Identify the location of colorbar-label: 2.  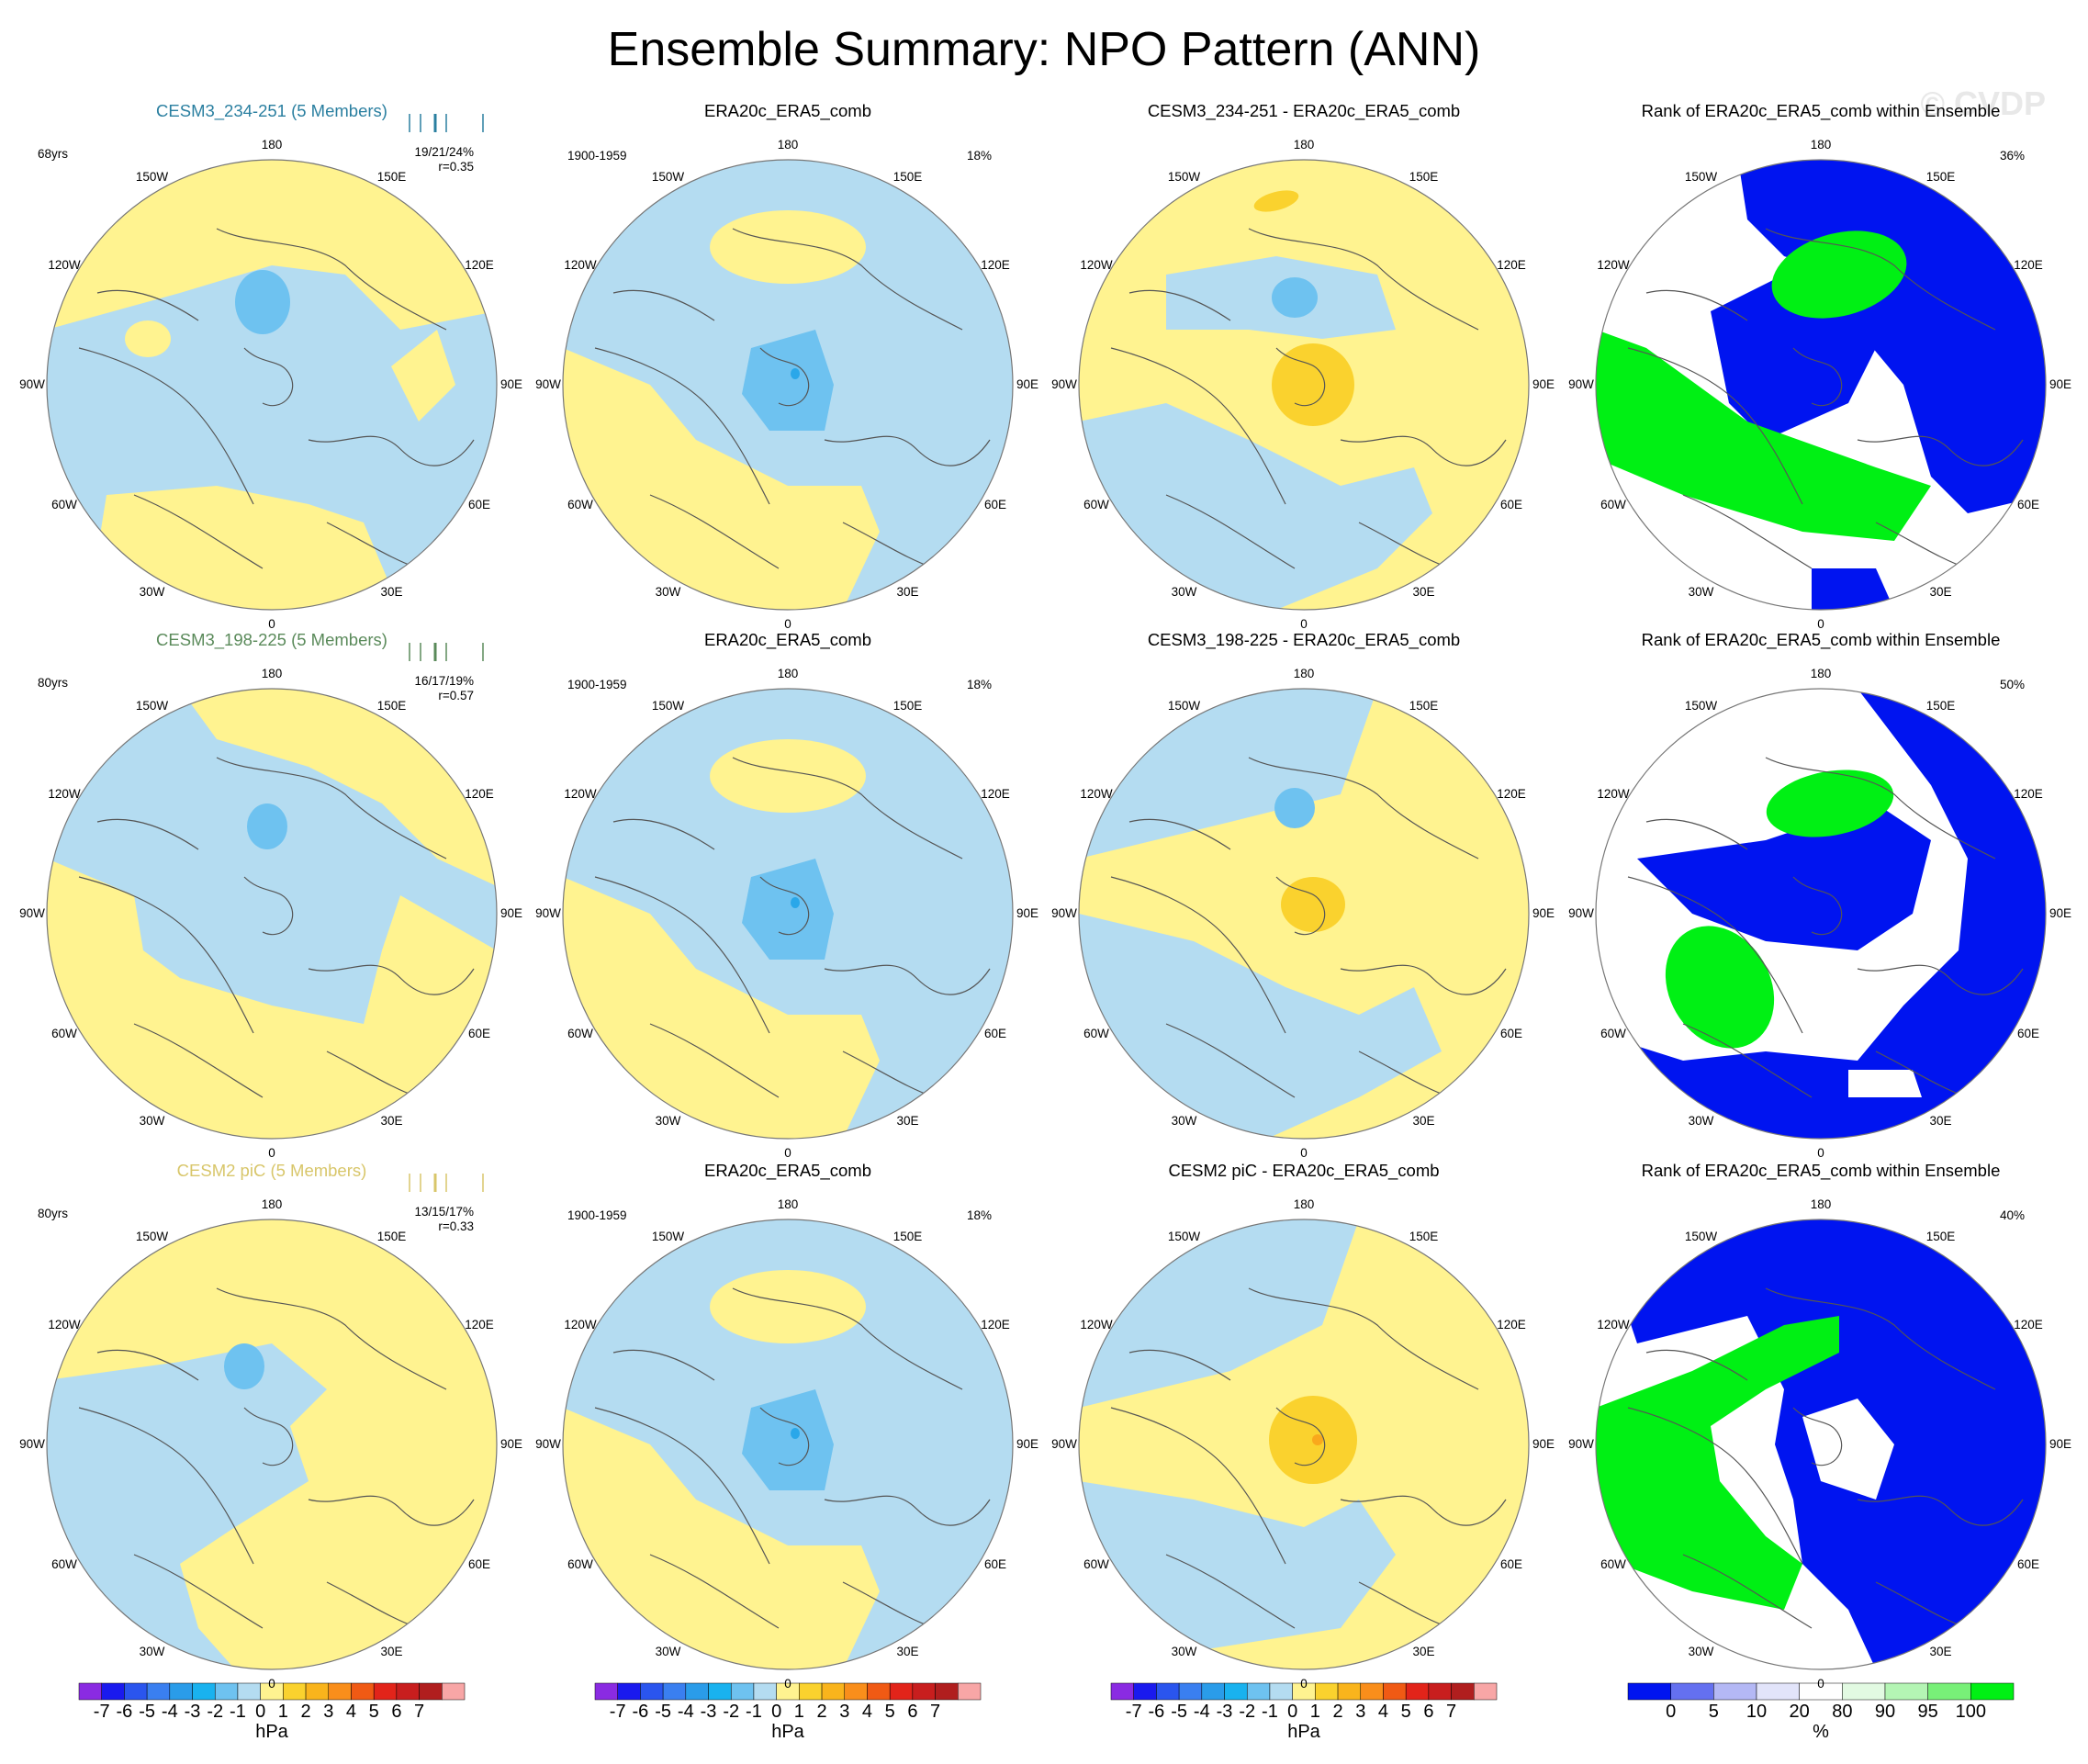
(1337, 1712).